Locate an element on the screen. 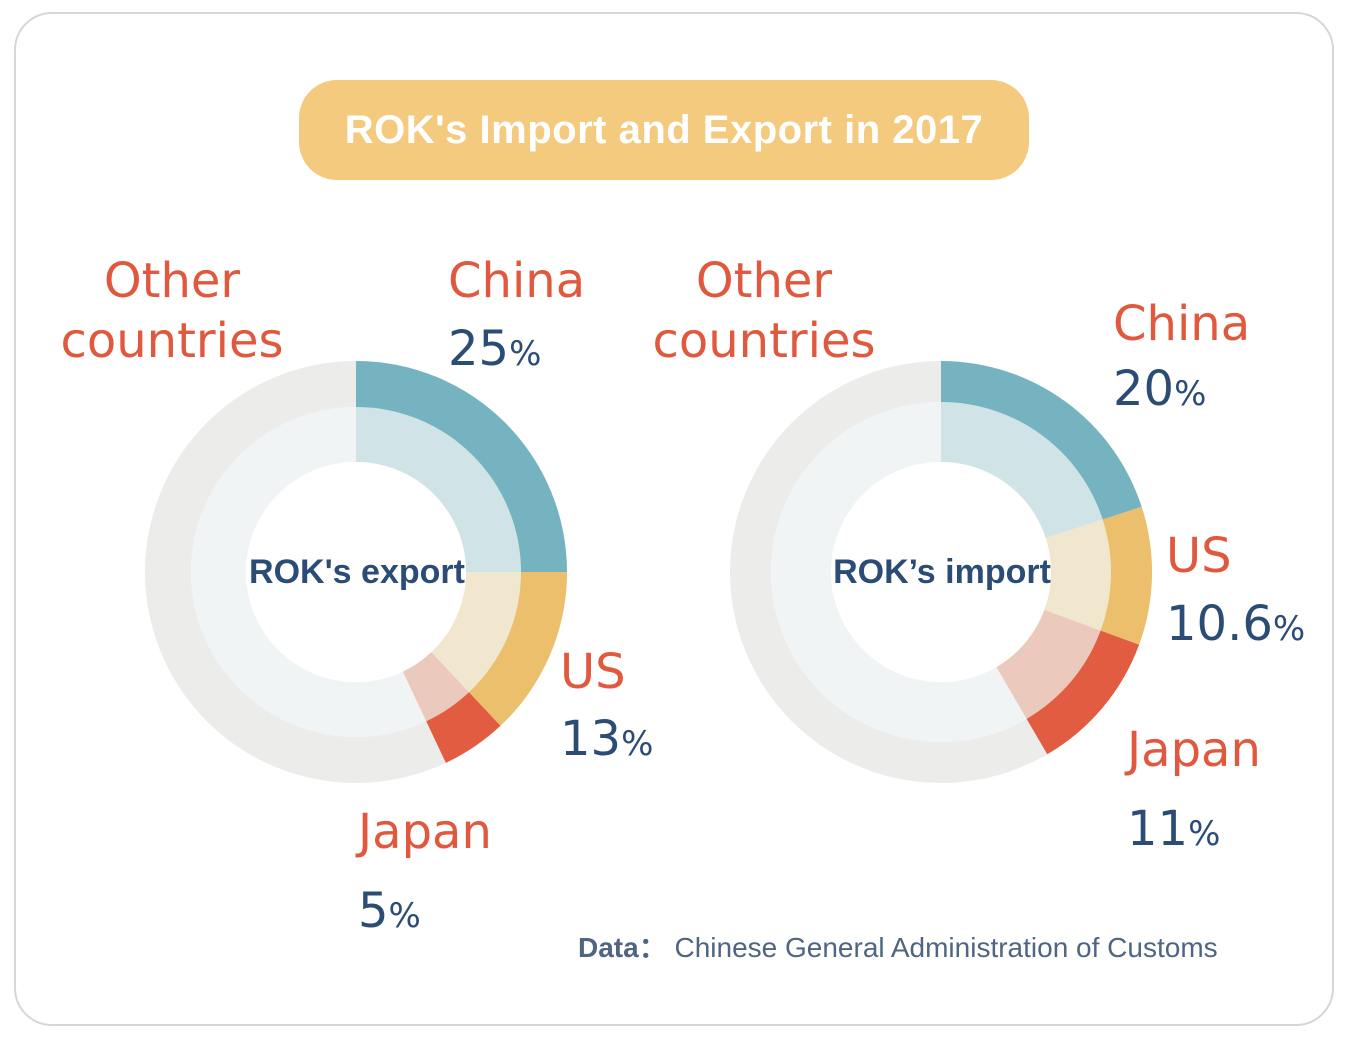  export-china-label: China is located at coordinates (516, 281).